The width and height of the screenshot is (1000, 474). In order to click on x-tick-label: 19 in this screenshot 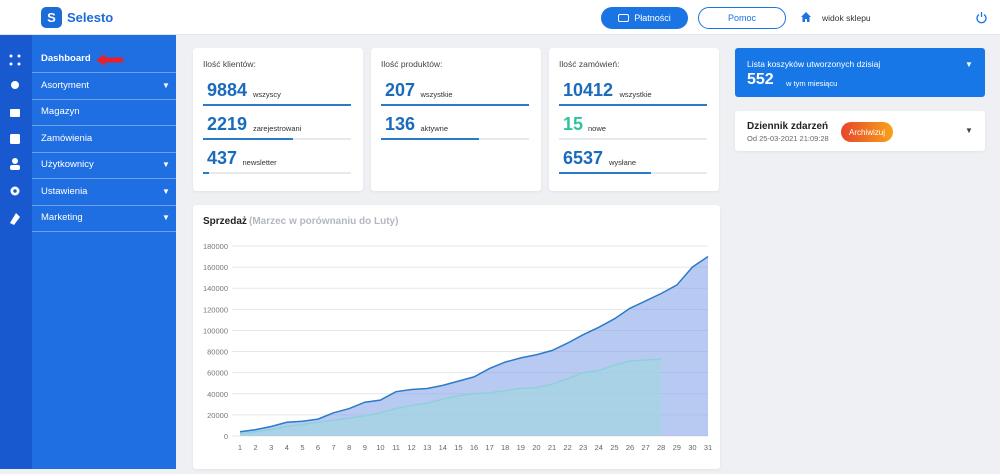, I will do `click(521, 447)`.